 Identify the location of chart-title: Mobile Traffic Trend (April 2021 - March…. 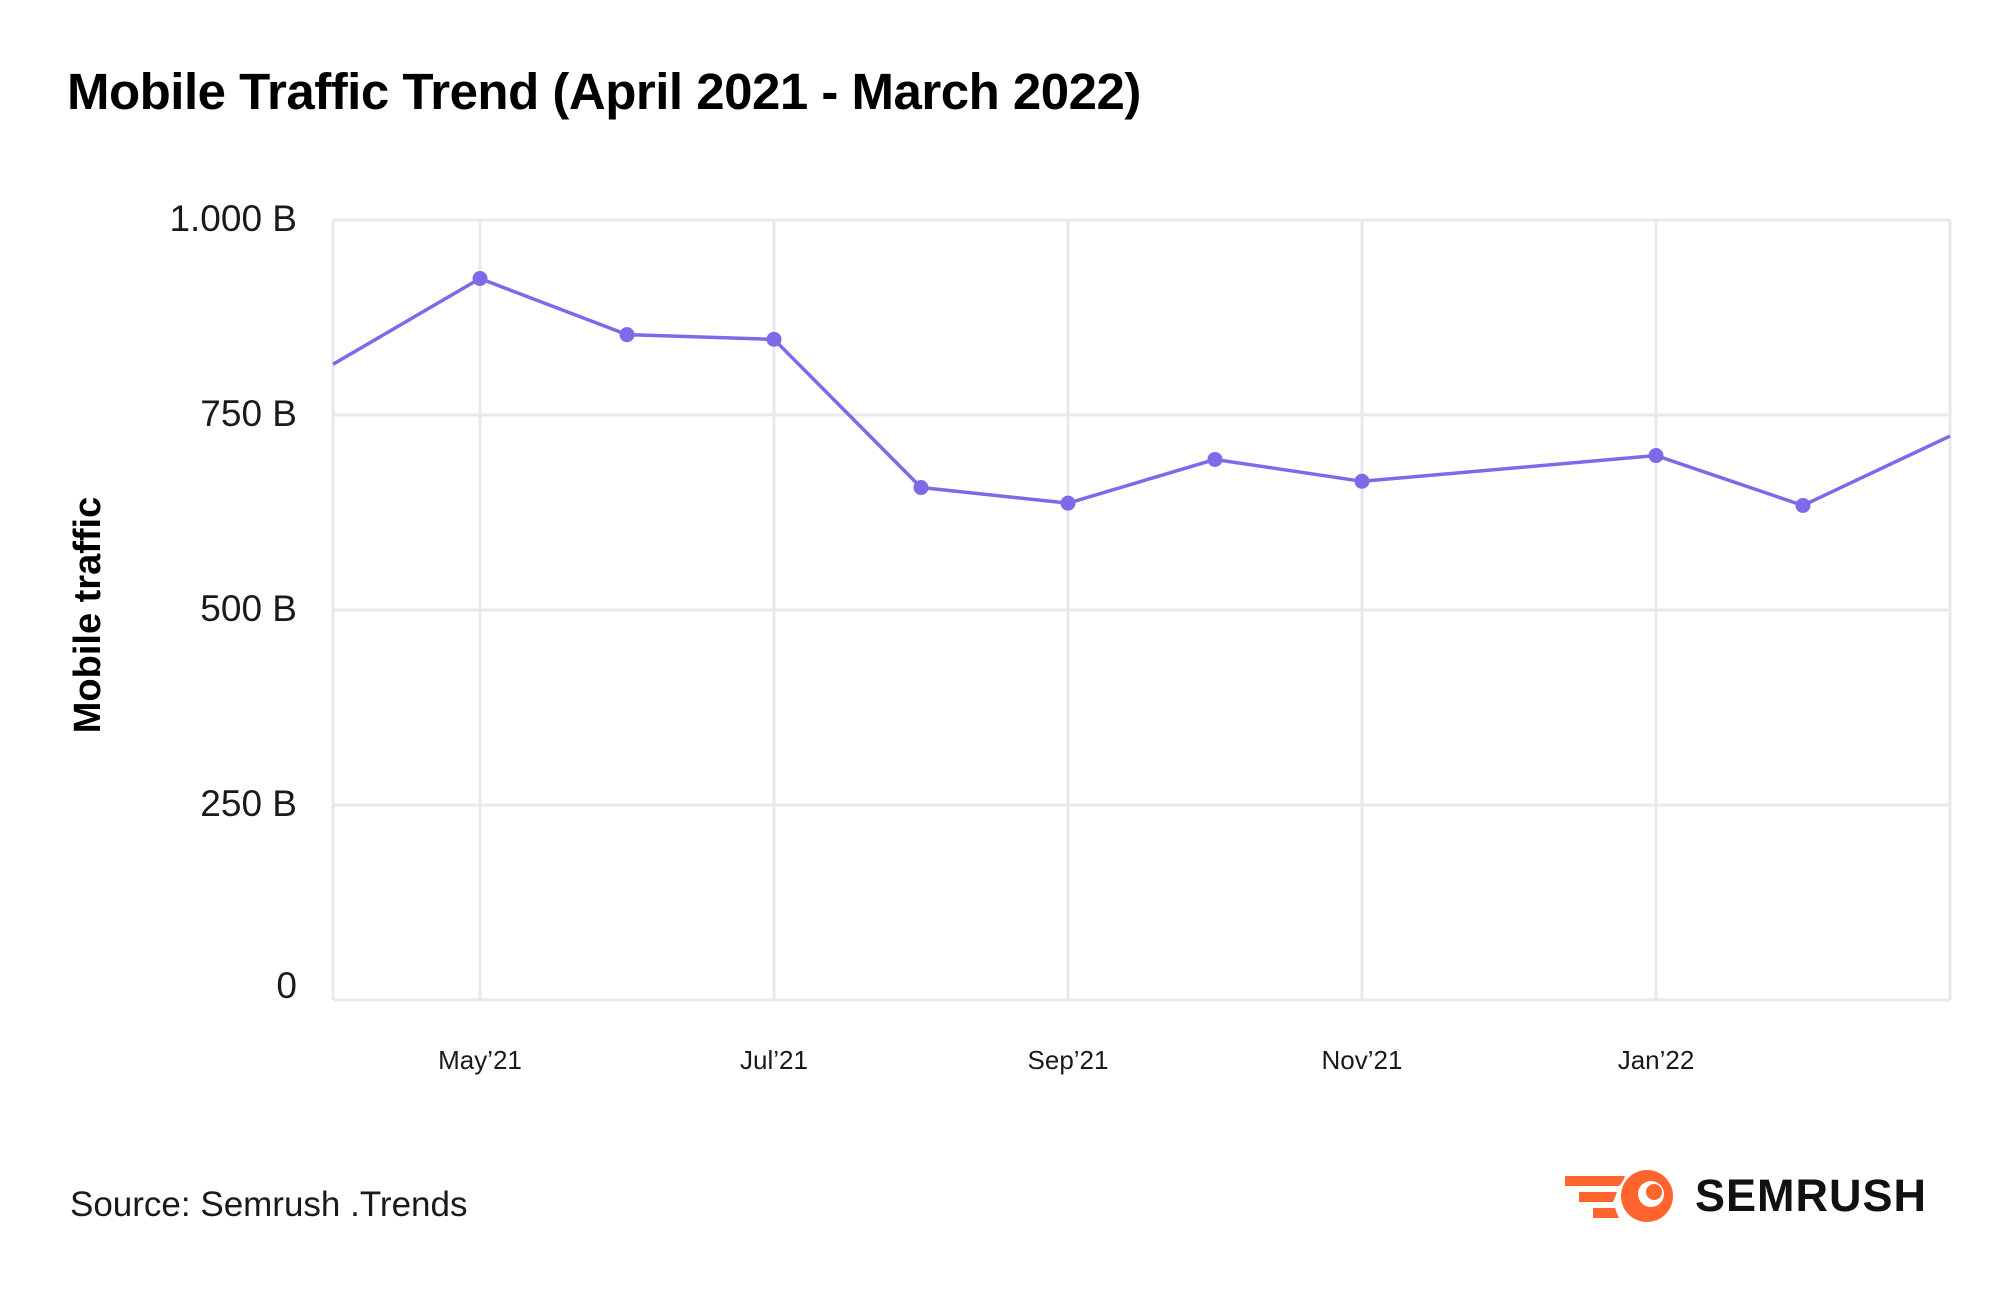
(604, 91).